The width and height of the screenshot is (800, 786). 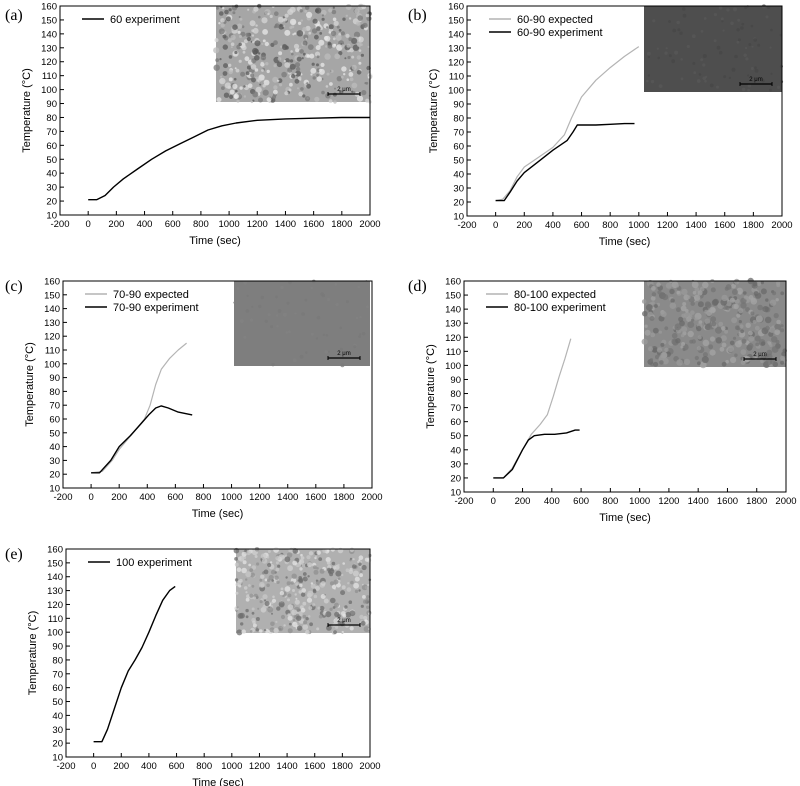 What do you see at coordinates (417, 286) in the screenshot?
I see `panel-label: (d)` at bounding box center [417, 286].